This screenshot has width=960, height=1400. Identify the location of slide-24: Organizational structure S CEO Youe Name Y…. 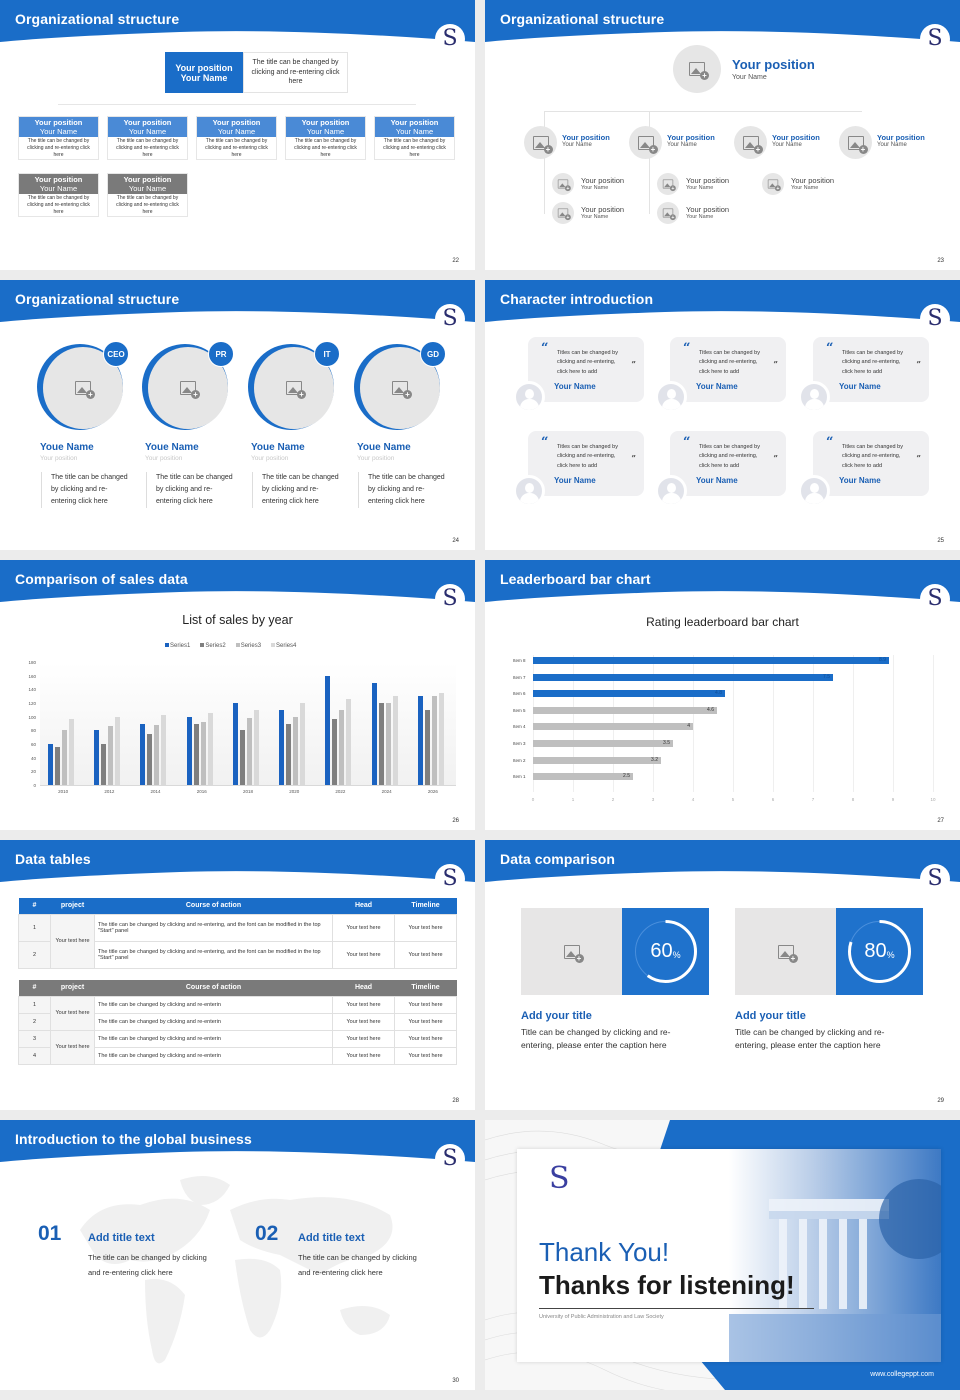
(237, 415).